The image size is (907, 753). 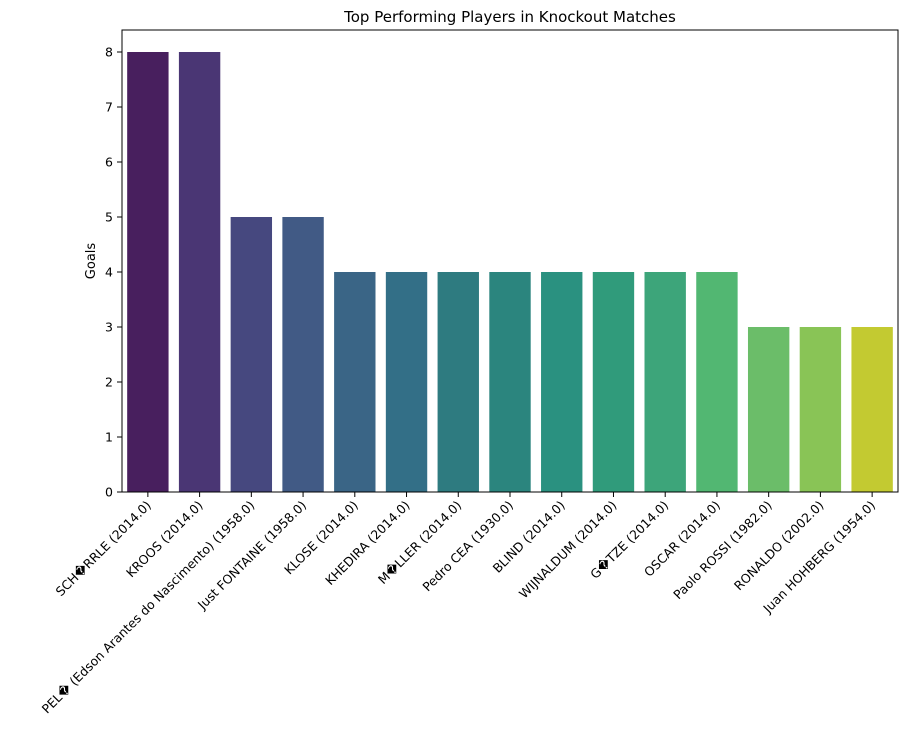 I want to click on y-tick-label: 3, so click(x=109, y=327).